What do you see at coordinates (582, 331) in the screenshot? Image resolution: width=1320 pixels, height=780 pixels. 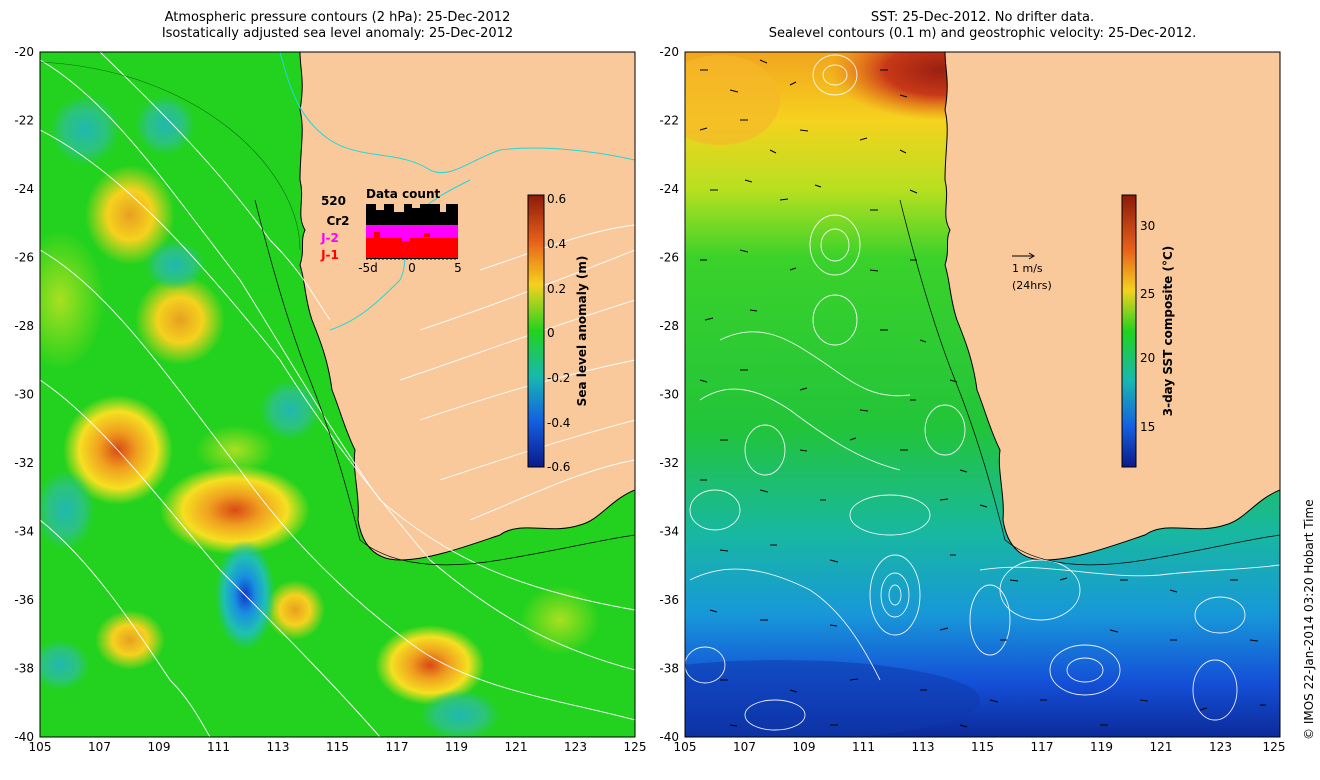 I see `sla-colorbar-label: Sea level anomaly (m)` at bounding box center [582, 331].